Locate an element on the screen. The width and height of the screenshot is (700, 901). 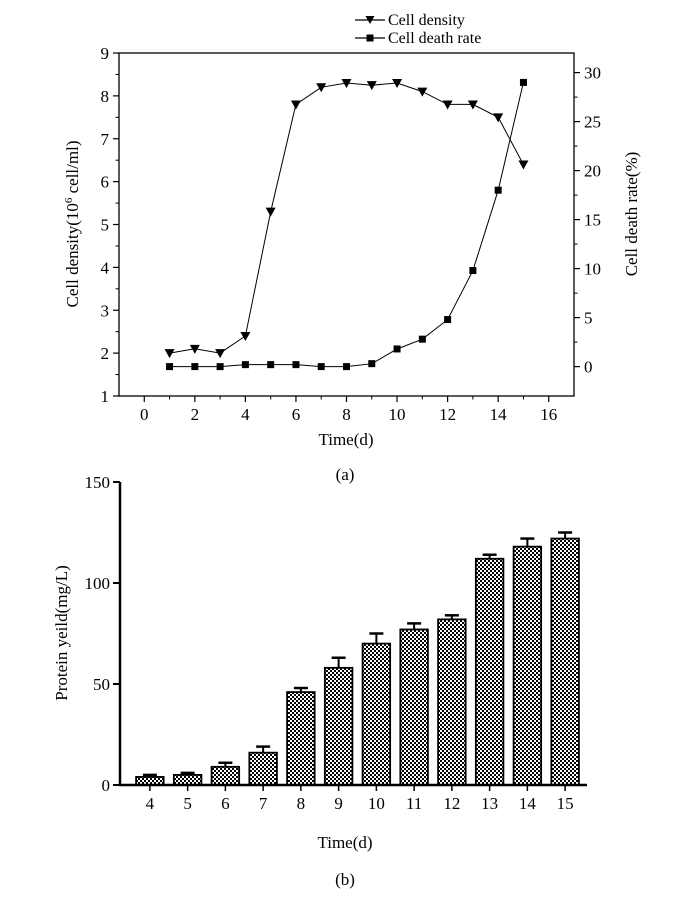
panel-label-a: (a) is located at coordinates (345, 474).